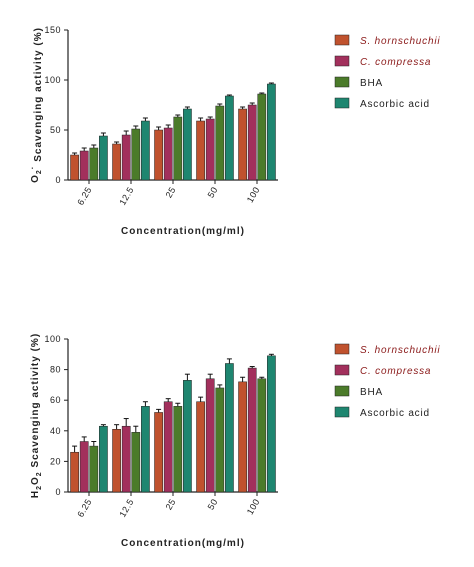  I want to click on y-axis-title-part: H, so click(35, 494).